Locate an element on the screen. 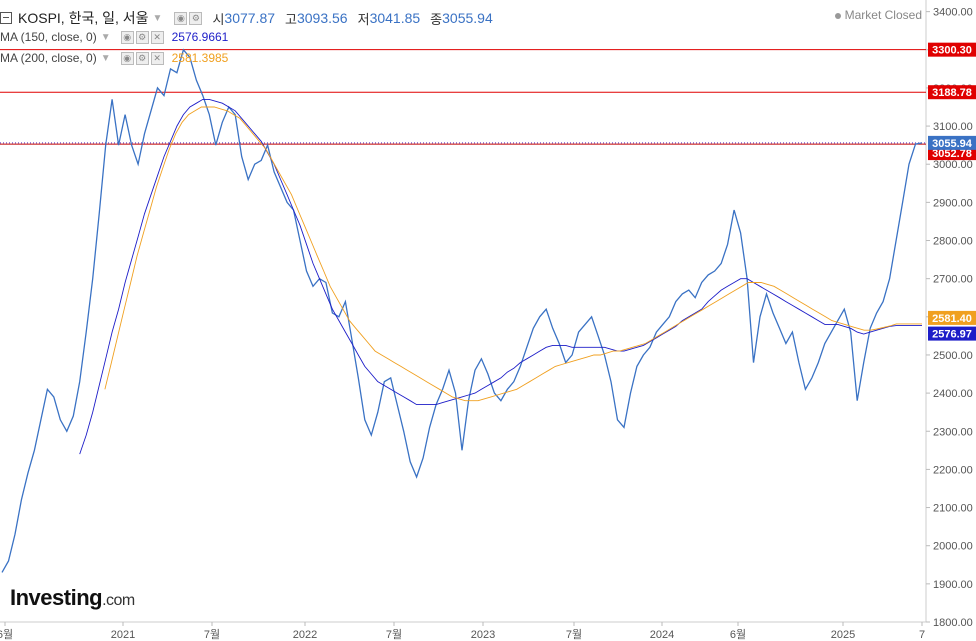  ma200-value: 2581.3985 is located at coordinates (200, 58).